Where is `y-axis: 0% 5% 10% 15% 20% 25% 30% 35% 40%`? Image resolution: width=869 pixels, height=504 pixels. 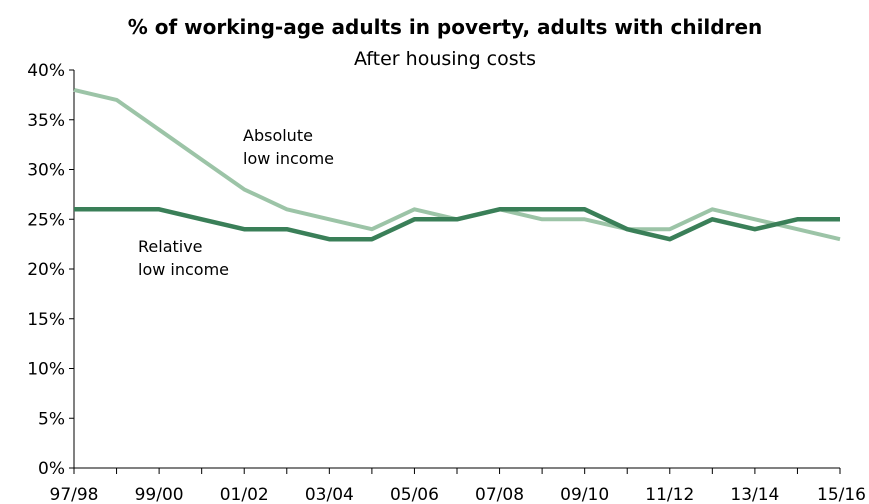
y-axis: 0% 5% 10% 15% 20% 25% 30% 35% 40% is located at coordinates (51, 270).